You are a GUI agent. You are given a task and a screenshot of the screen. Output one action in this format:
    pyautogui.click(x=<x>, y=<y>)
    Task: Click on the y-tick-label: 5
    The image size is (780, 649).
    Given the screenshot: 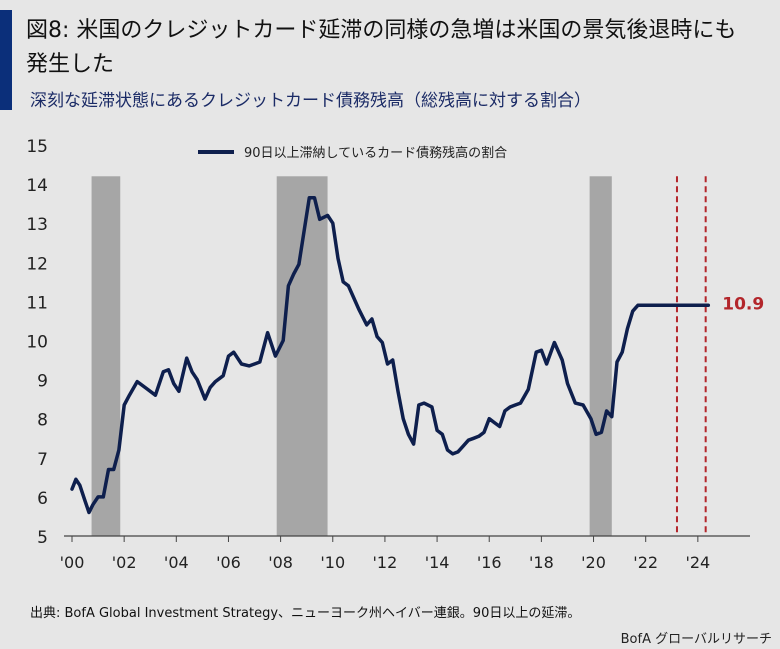 What is the action you would take?
    pyautogui.click(x=42, y=538)
    